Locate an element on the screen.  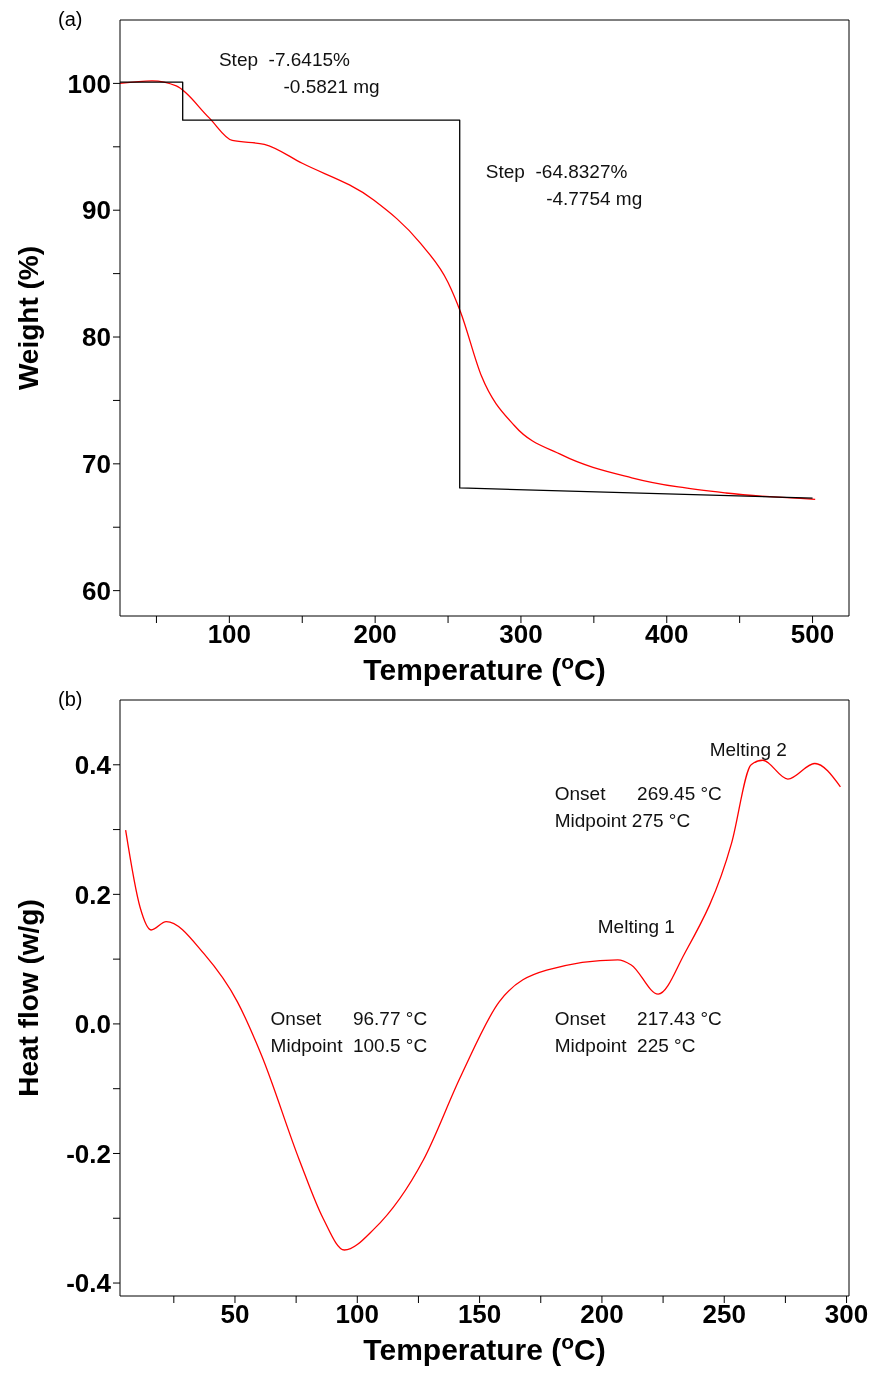
x-tick-label: 500 is located at coordinates (812, 634).